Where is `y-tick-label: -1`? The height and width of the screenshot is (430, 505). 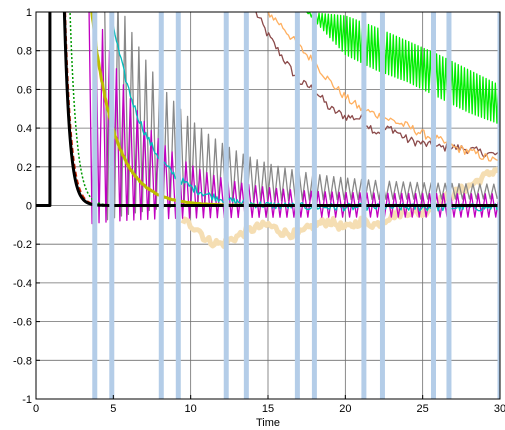
y-tick-label: -1 is located at coordinates (27, 400).